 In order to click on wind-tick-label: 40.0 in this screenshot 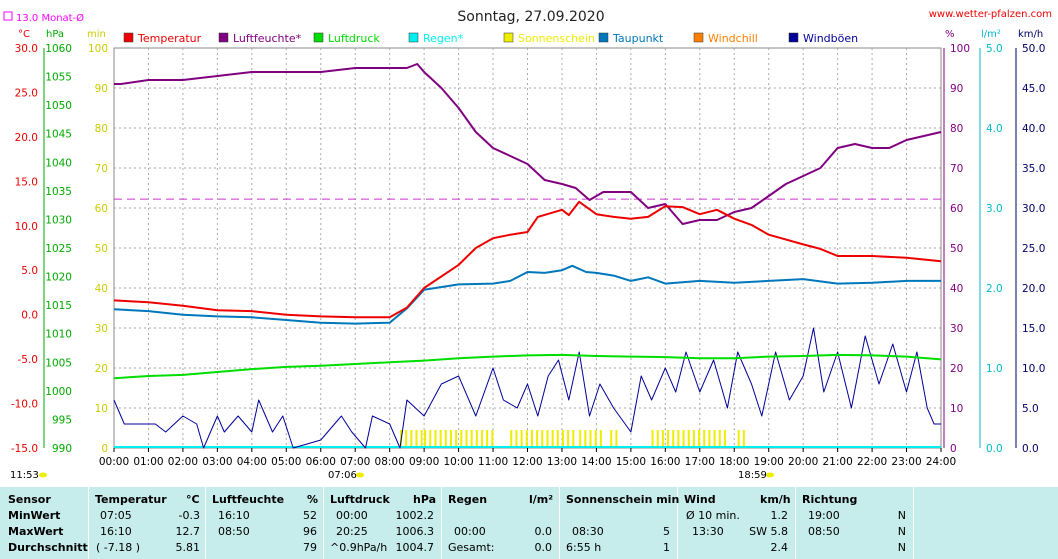, I will do `click(1033, 129)`.